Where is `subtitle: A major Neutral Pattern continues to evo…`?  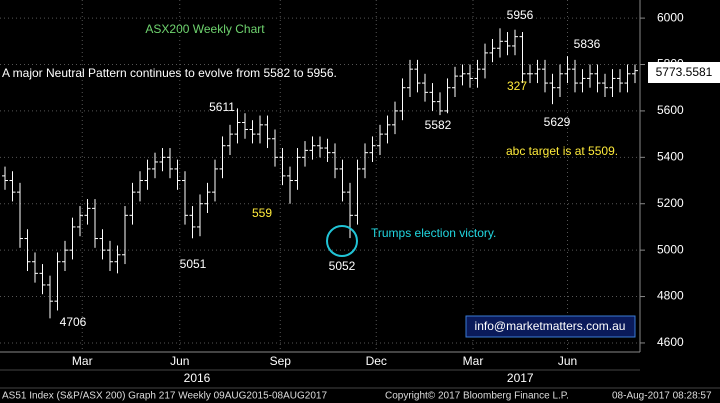
subtitle: A major Neutral Pattern continues to evo… is located at coordinates (169, 73).